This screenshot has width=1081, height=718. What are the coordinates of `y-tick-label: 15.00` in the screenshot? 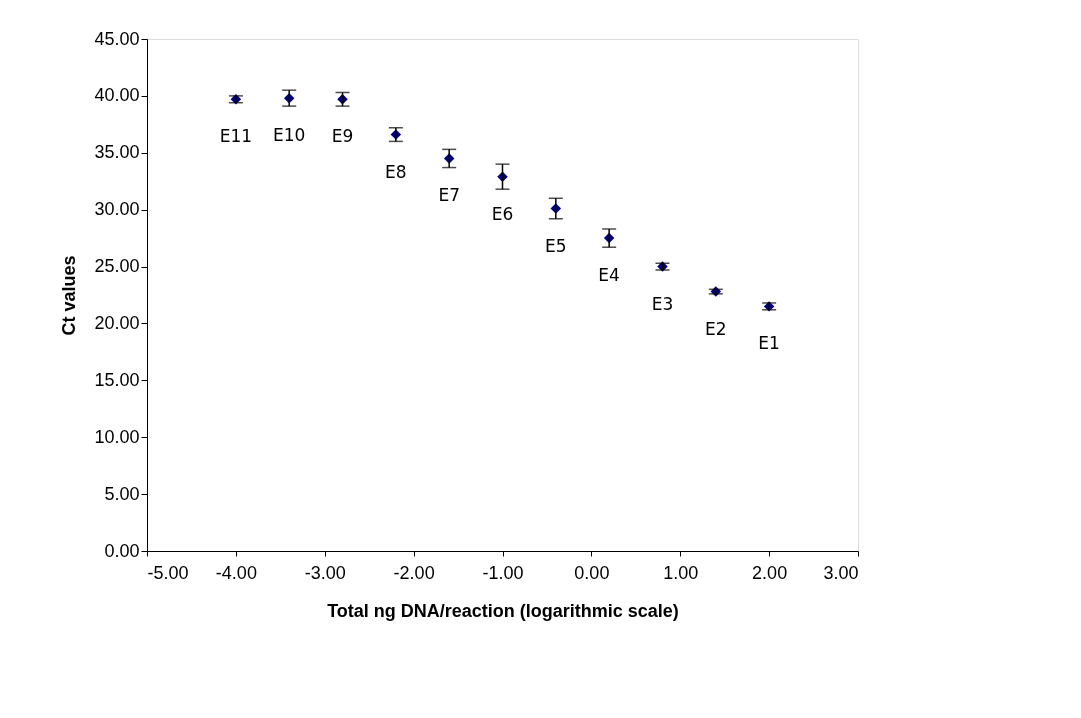 It's located at (117, 379).